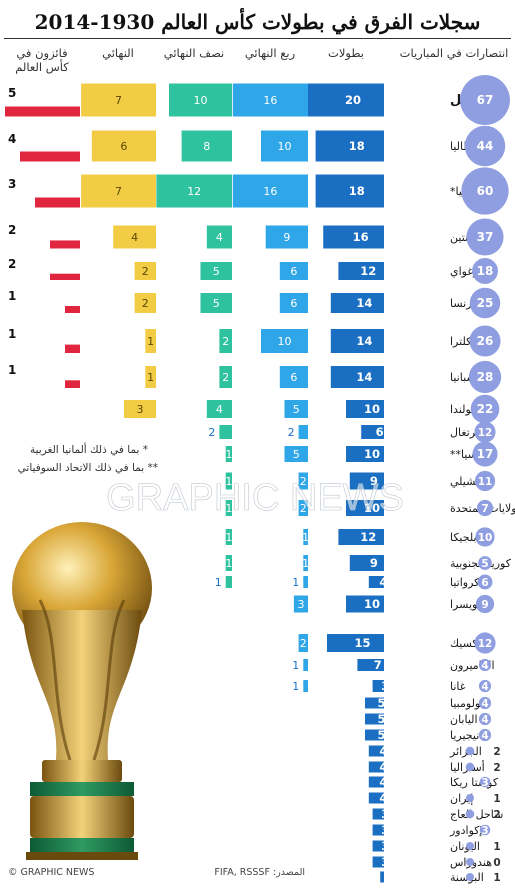 The width and height of the screenshot is (515, 891). I want to click on label-semi: 4, so click(219, 237).